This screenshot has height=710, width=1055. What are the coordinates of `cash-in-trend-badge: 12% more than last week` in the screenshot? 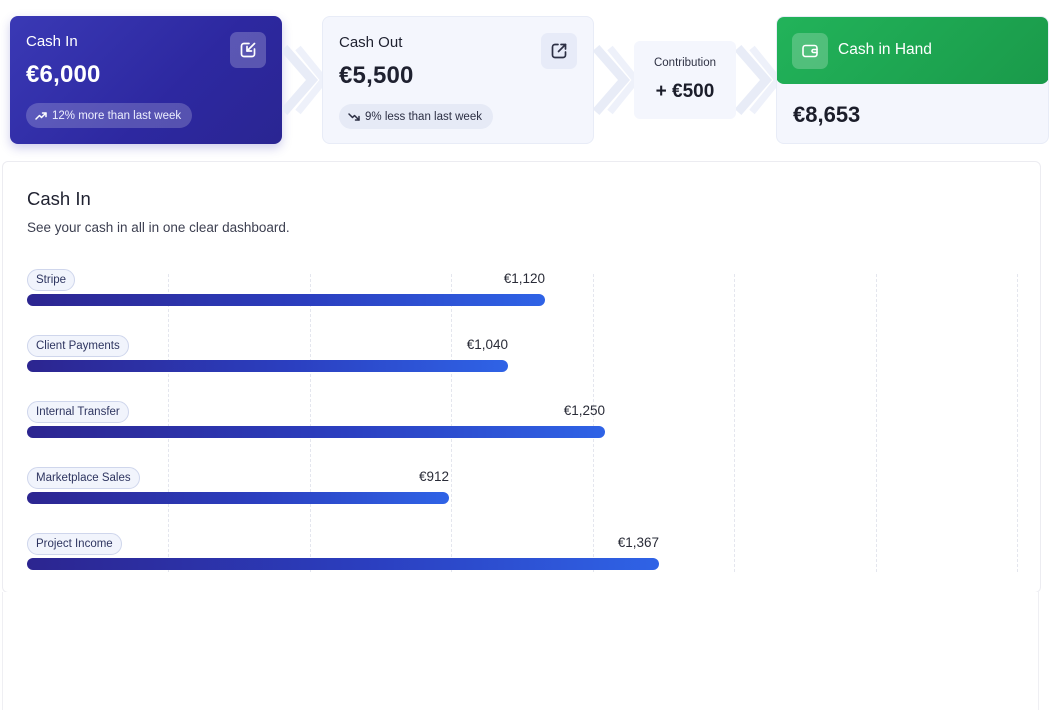 It's located at (109, 115).